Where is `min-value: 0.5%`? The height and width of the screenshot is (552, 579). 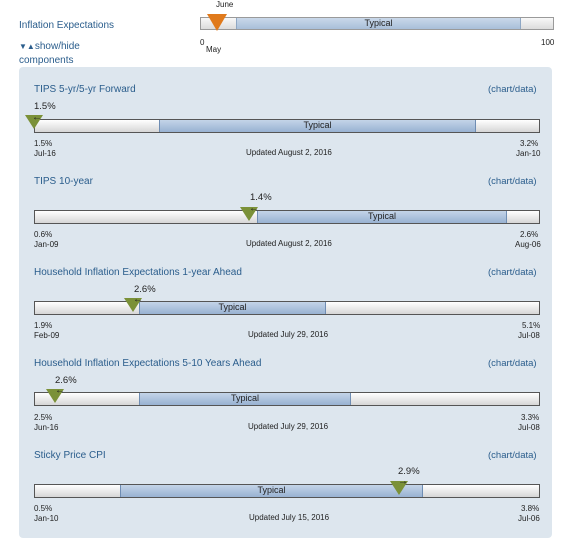 min-value: 0.5% is located at coordinates (43, 508).